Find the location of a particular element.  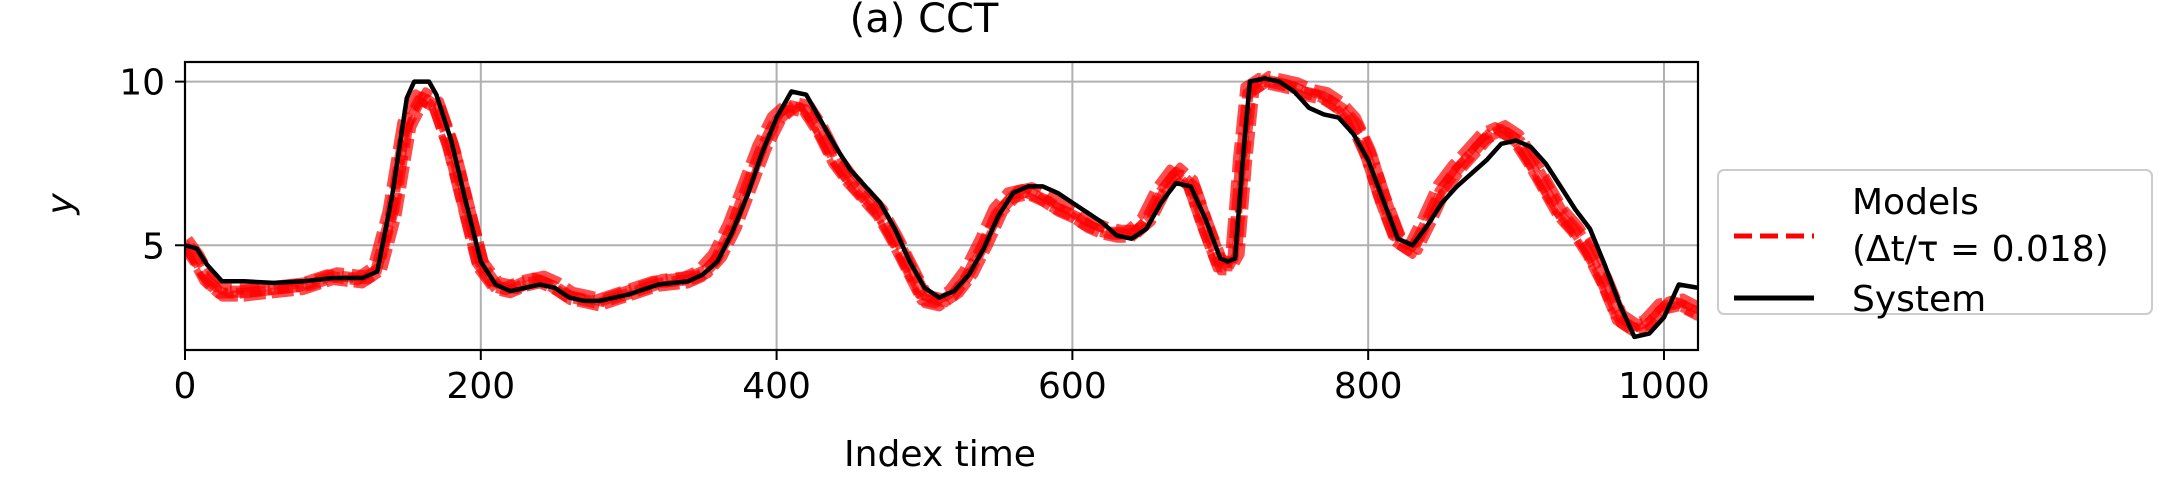

y-tick-label: 10 is located at coordinates (142, 83).